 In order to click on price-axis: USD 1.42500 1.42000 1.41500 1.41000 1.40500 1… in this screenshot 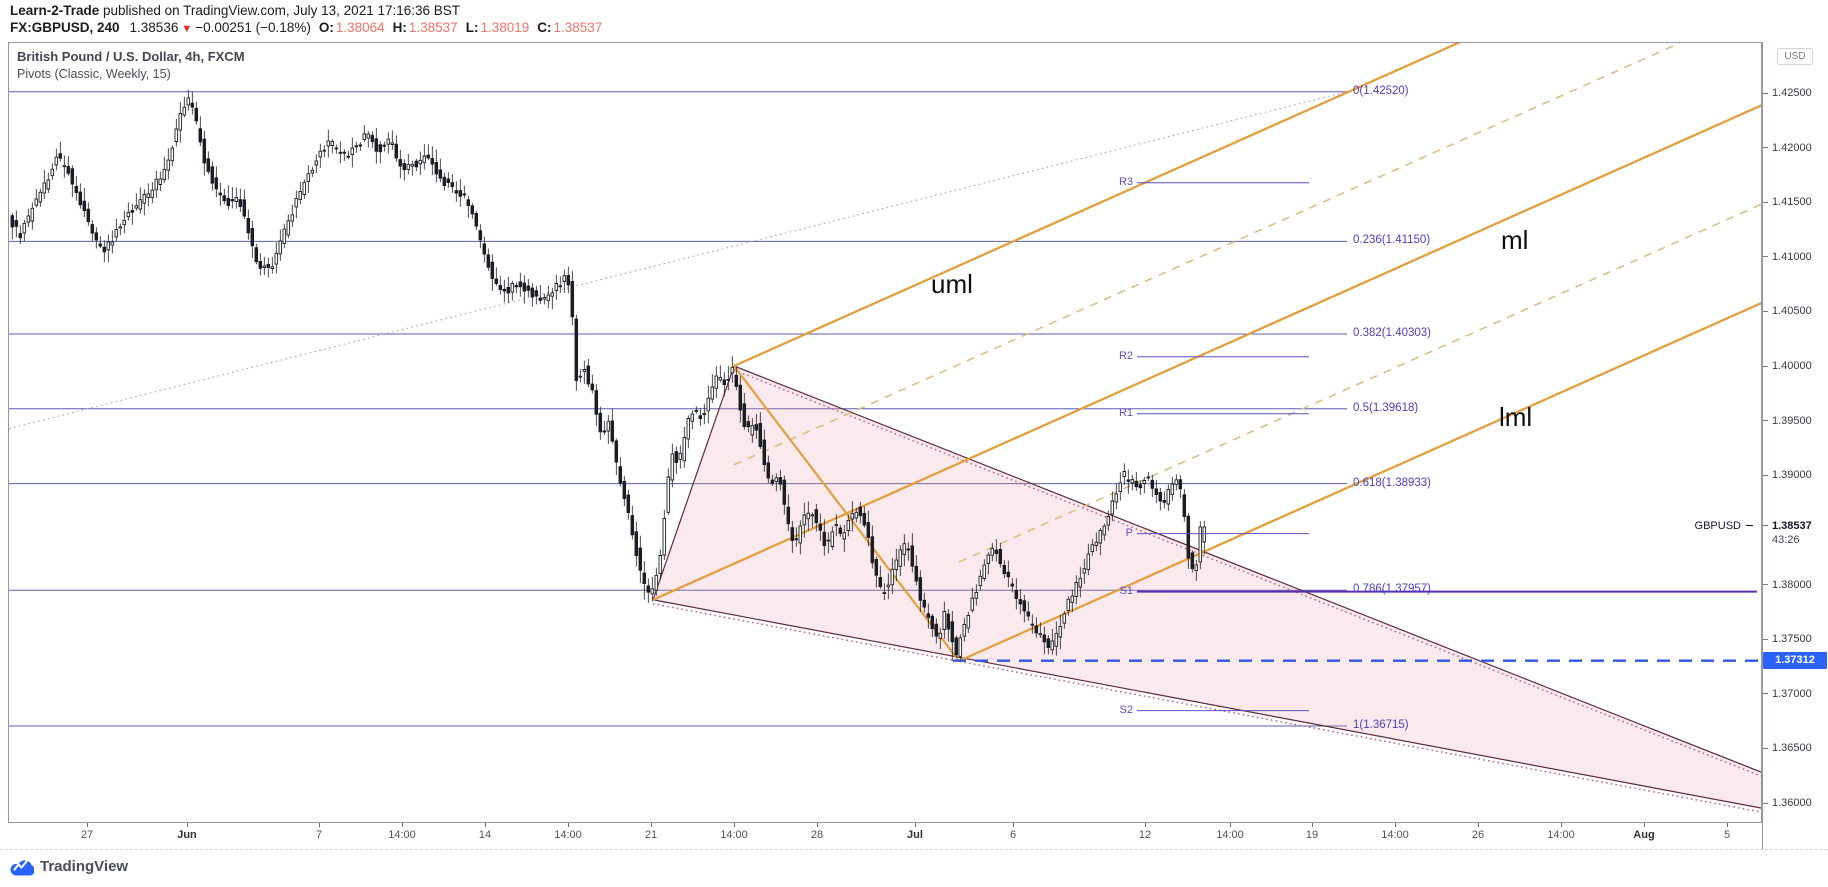, I will do `click(1795, 446)`.